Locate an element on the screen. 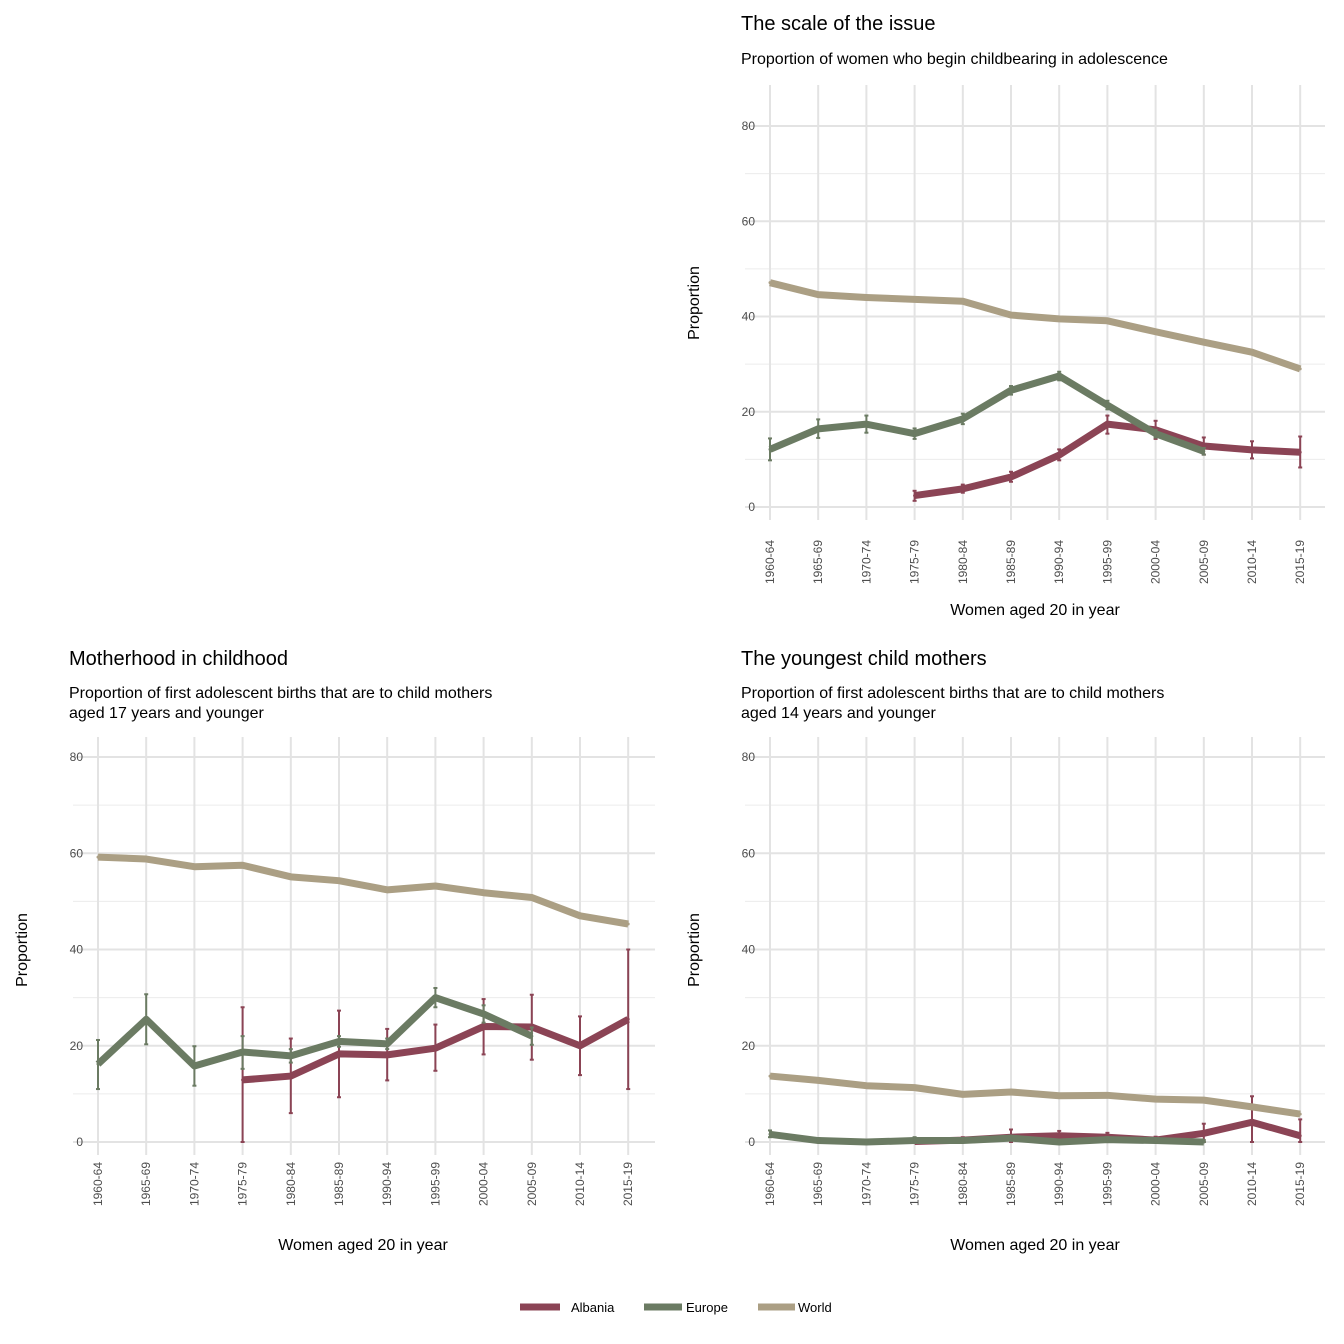 This screenshot has height=1344, width=1344. legend: Albania Europe World is located at coordinates (676, 1307).